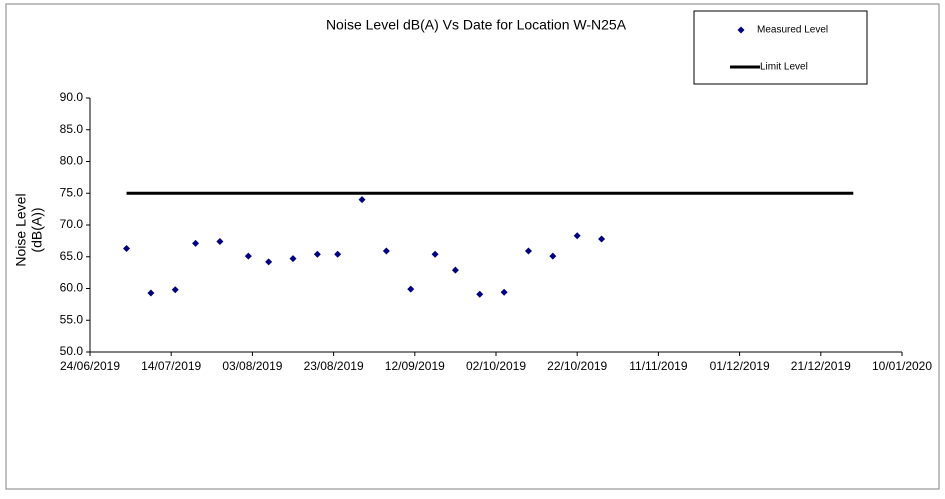 The image size is (945, 499). Describe the element at coordinates (658, 366) in the screenshot. I see `x-tick-label: 11/11/2019` at that location.